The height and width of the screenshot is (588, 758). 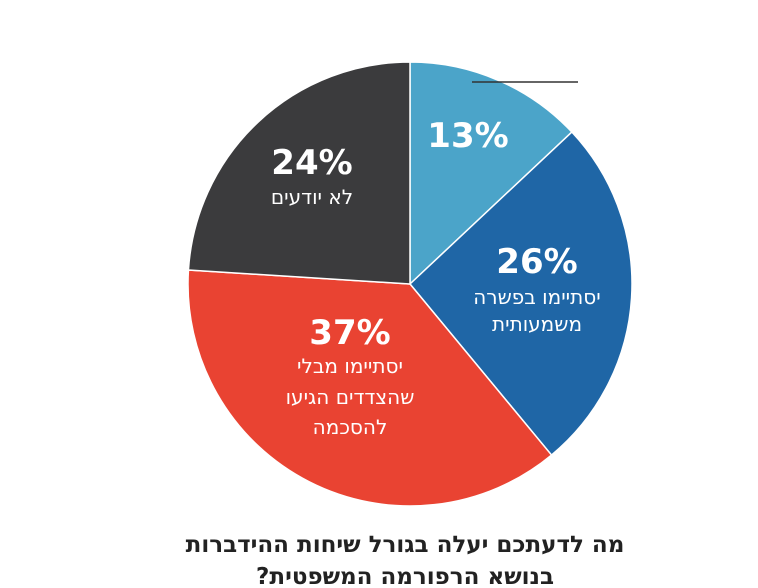 What do you see at coordinates (349, 333) in the screenshot?
I see `slice-percent-label: 37%` at bounding box center [349, 333].